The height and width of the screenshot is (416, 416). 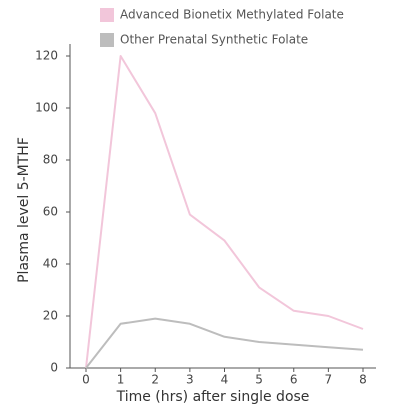 I want to click on x-tick-label: 1, so click(x=121, y=380).